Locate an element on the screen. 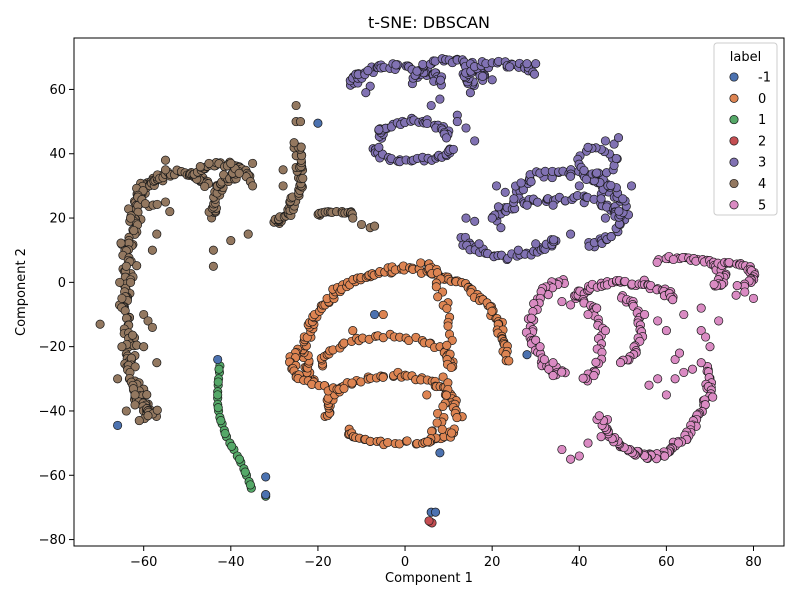  chart-title: t-SNE: DBSCAN is located at coordinates (429, 22).